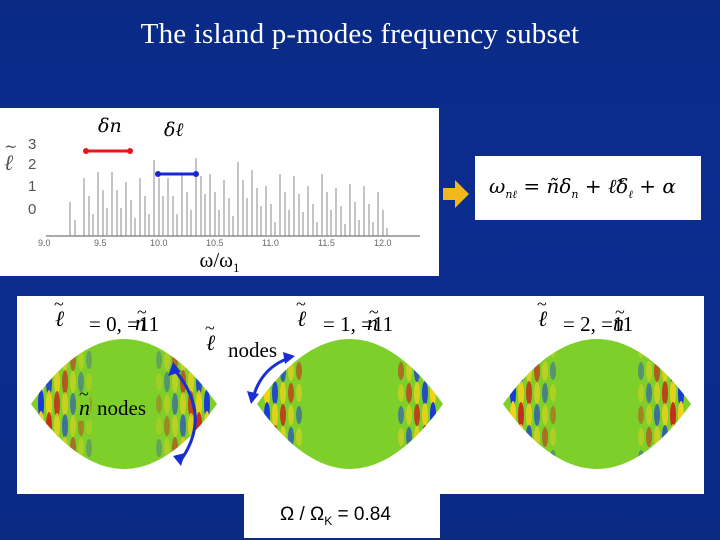 This screenshot has width=720, height=540. What do you see at coordinates (140, 322) in the screenshot?
I see `n-symbol-1: n` at bounding box center [140, 322].